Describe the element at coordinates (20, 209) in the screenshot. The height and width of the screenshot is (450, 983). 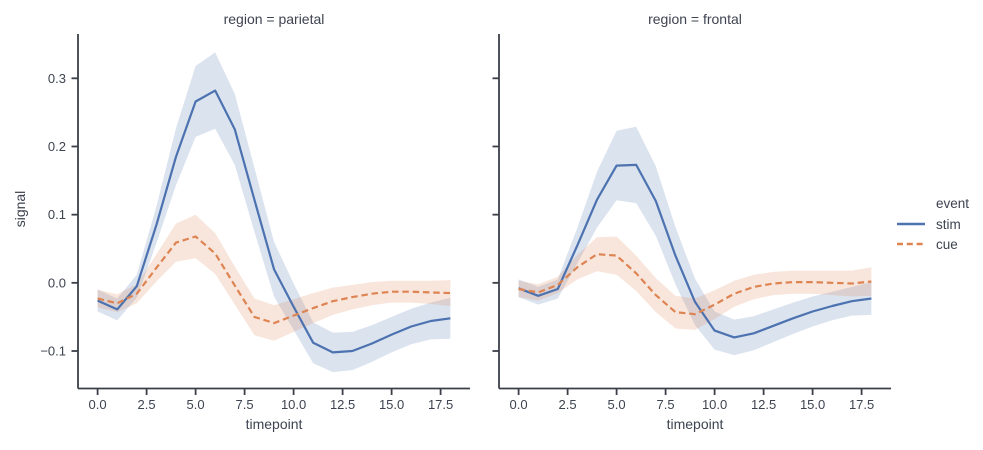
I see `y-axis-label: signal` at that location.